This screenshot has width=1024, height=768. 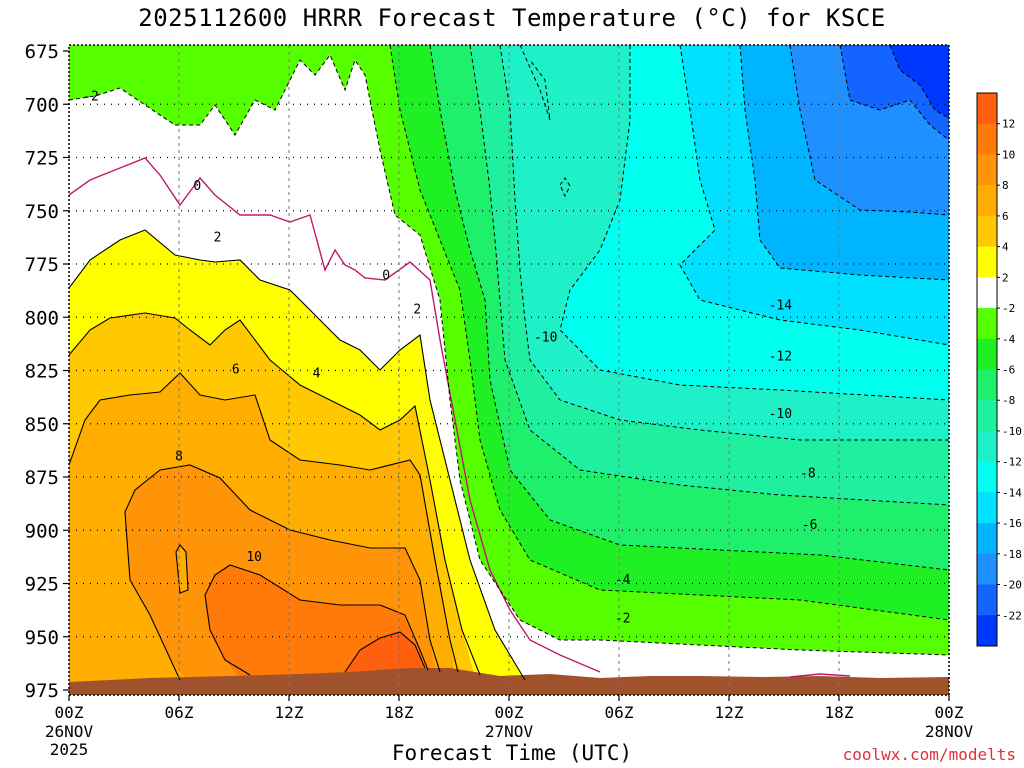 I want to click on contour-8C, so click(x=282, y=572).